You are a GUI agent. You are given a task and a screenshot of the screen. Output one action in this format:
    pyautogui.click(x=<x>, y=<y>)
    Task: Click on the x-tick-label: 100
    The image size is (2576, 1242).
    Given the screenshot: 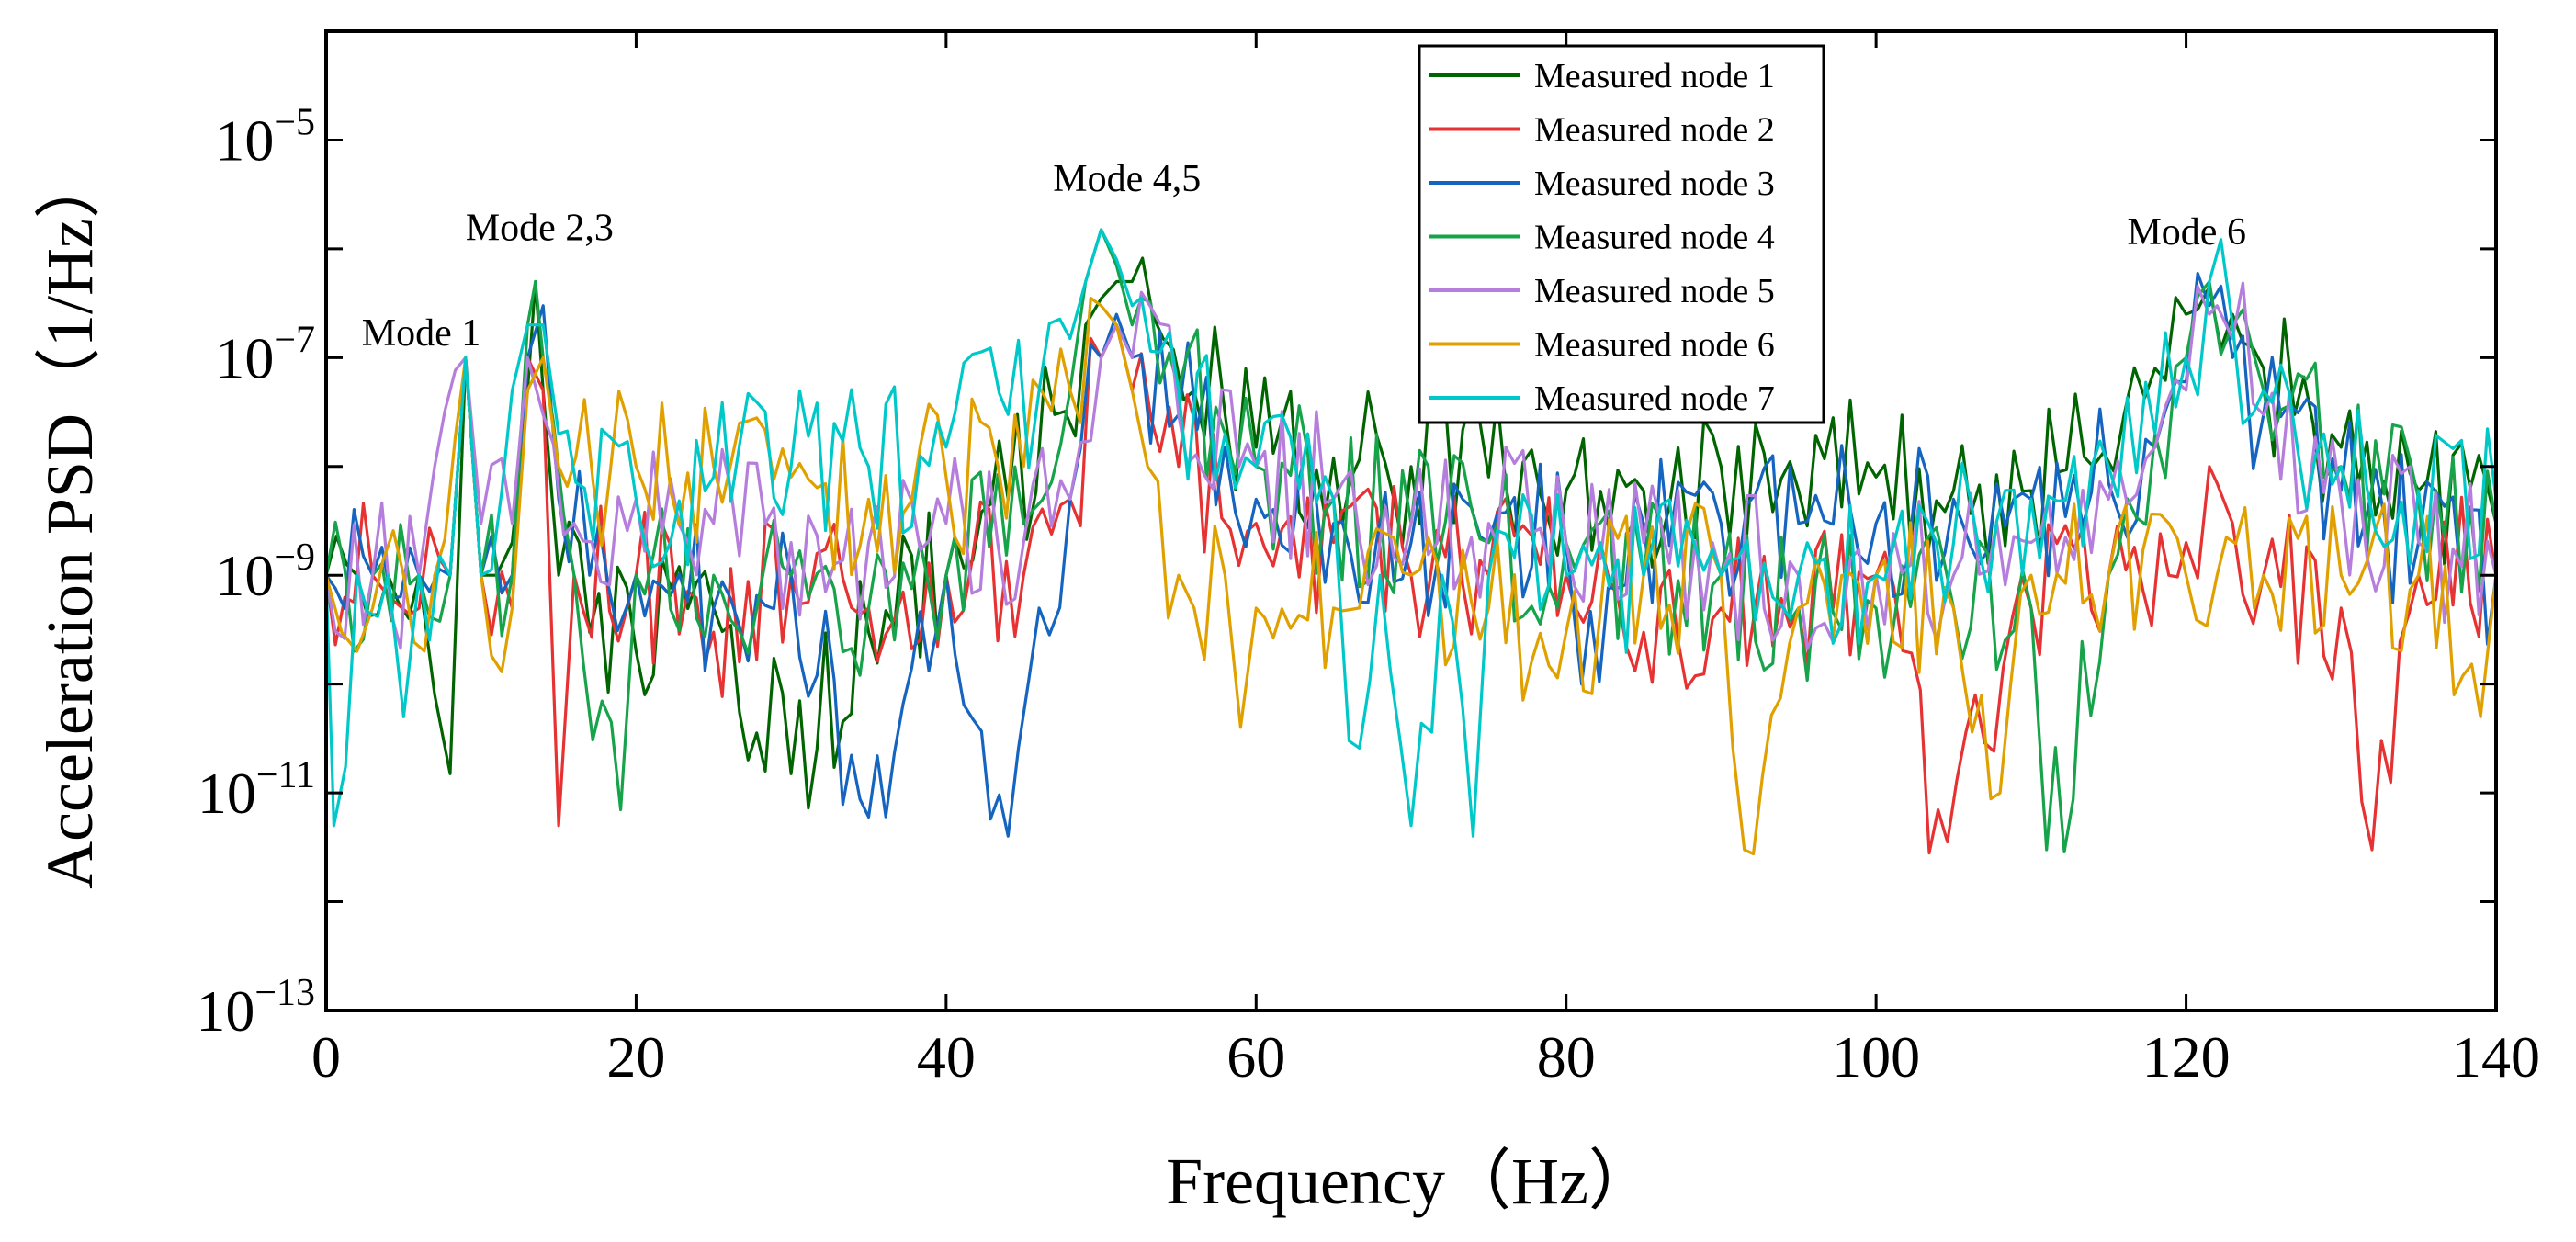 What is the action you would take?
    pyautogui.click(x=1876, y=1057)
    